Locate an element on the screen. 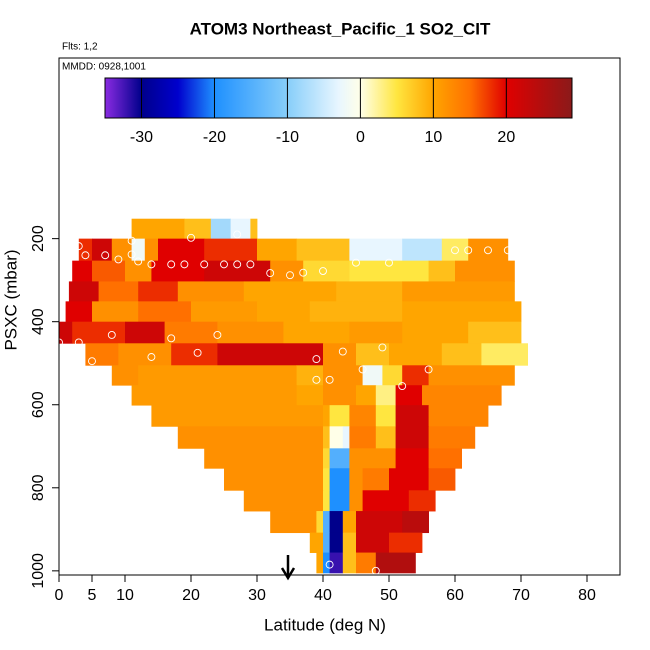 The image size is (650, 650). colorbar-tick-label: 0 is located at coordinates (360, 137).